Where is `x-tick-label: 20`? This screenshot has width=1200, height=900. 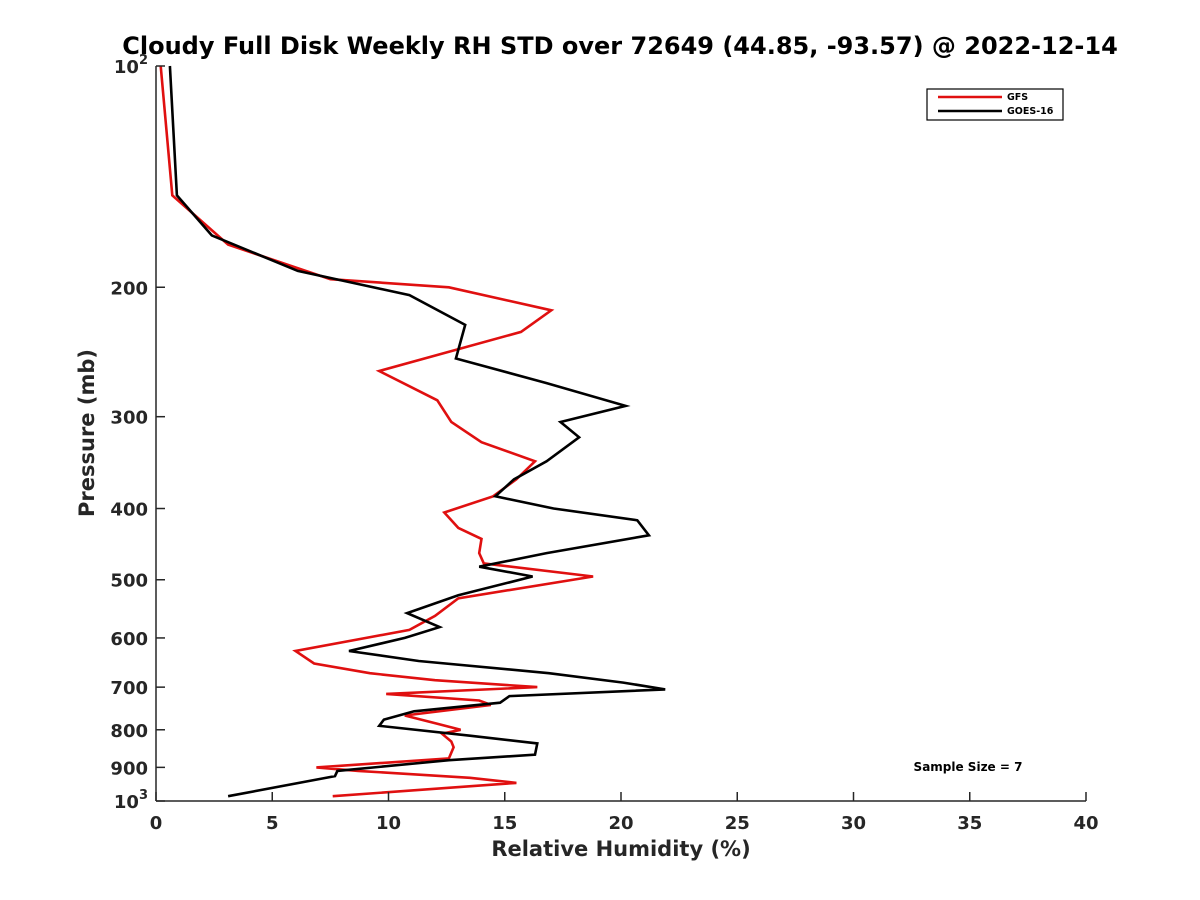
x-tick-label: 20 is located at coordinates (620, 823).